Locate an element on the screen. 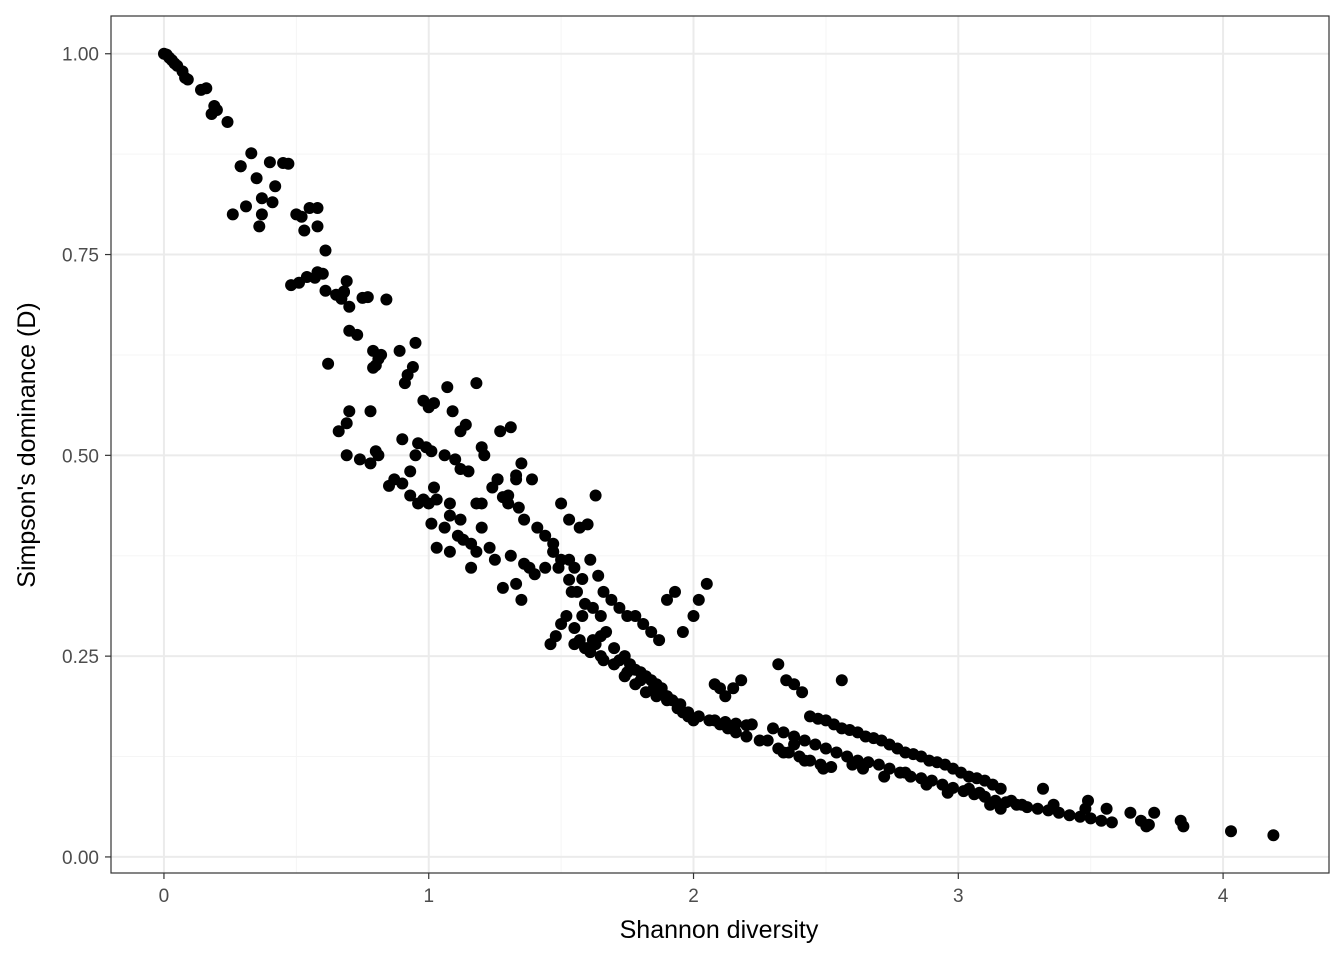 The width and height of the screenshot is (1344, 960). y-tick-label: 1.00 is located at coordinates (80, 55).